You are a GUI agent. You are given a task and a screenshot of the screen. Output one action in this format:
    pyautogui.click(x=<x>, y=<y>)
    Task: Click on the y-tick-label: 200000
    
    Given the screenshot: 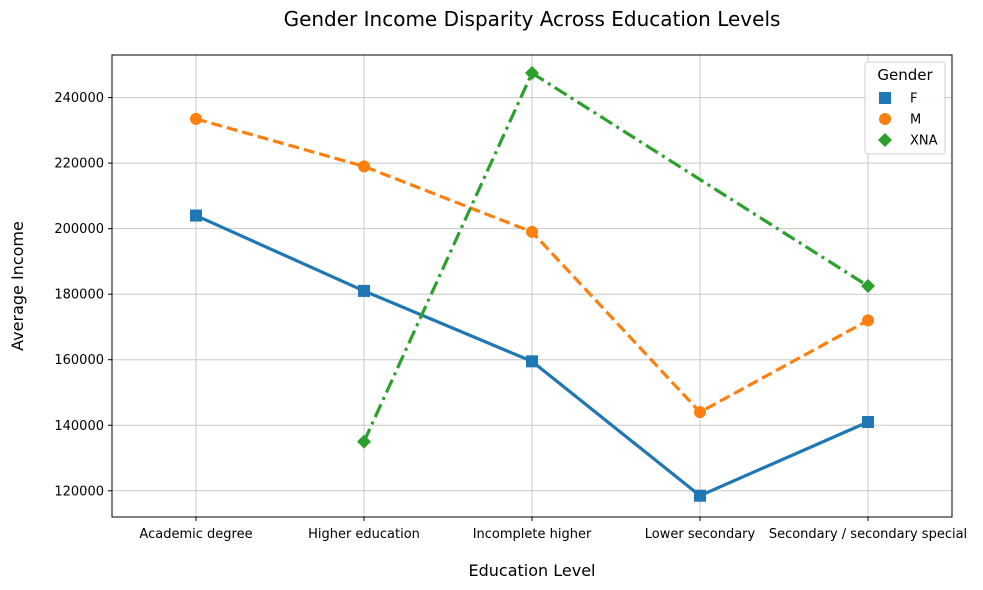 What is the action you would take?
    pyautogui.click(x=79, y=229)
    